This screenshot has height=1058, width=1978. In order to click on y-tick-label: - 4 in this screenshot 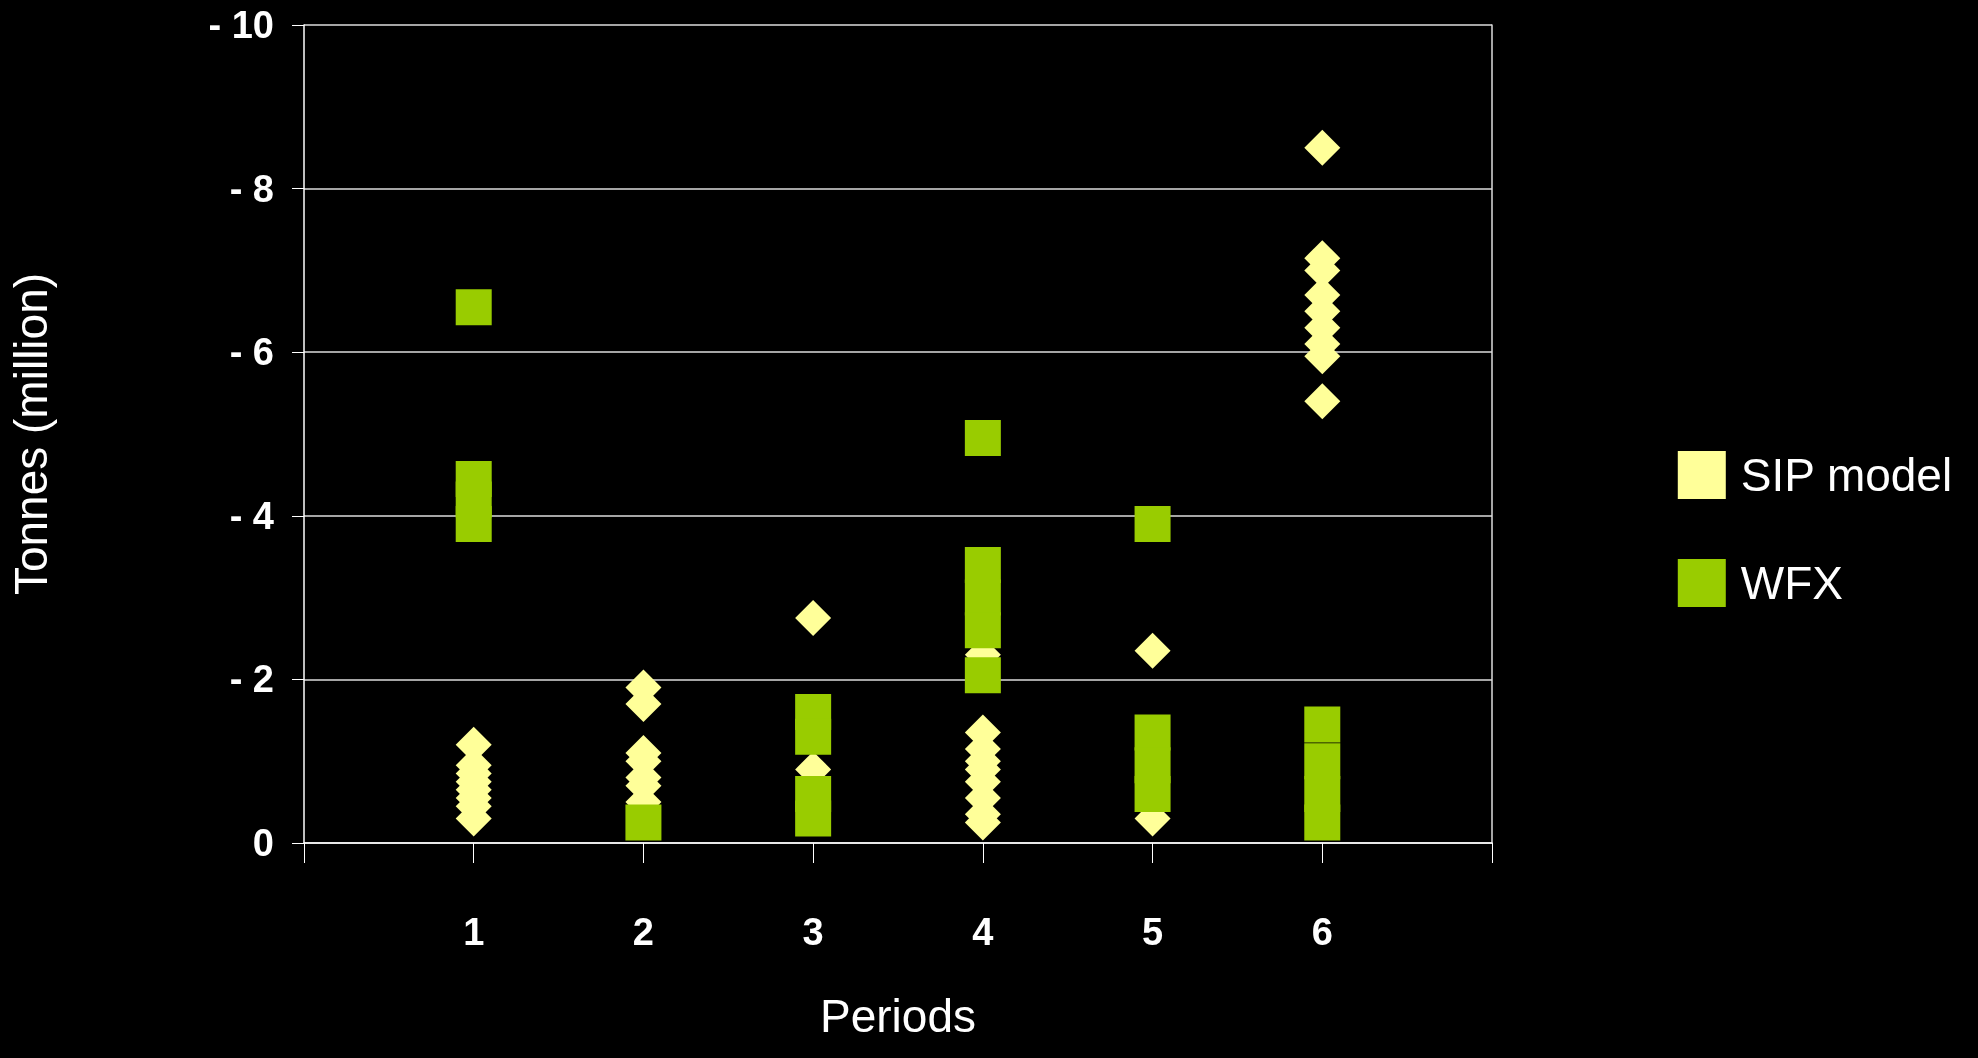, I will do `click(251, 515)`.